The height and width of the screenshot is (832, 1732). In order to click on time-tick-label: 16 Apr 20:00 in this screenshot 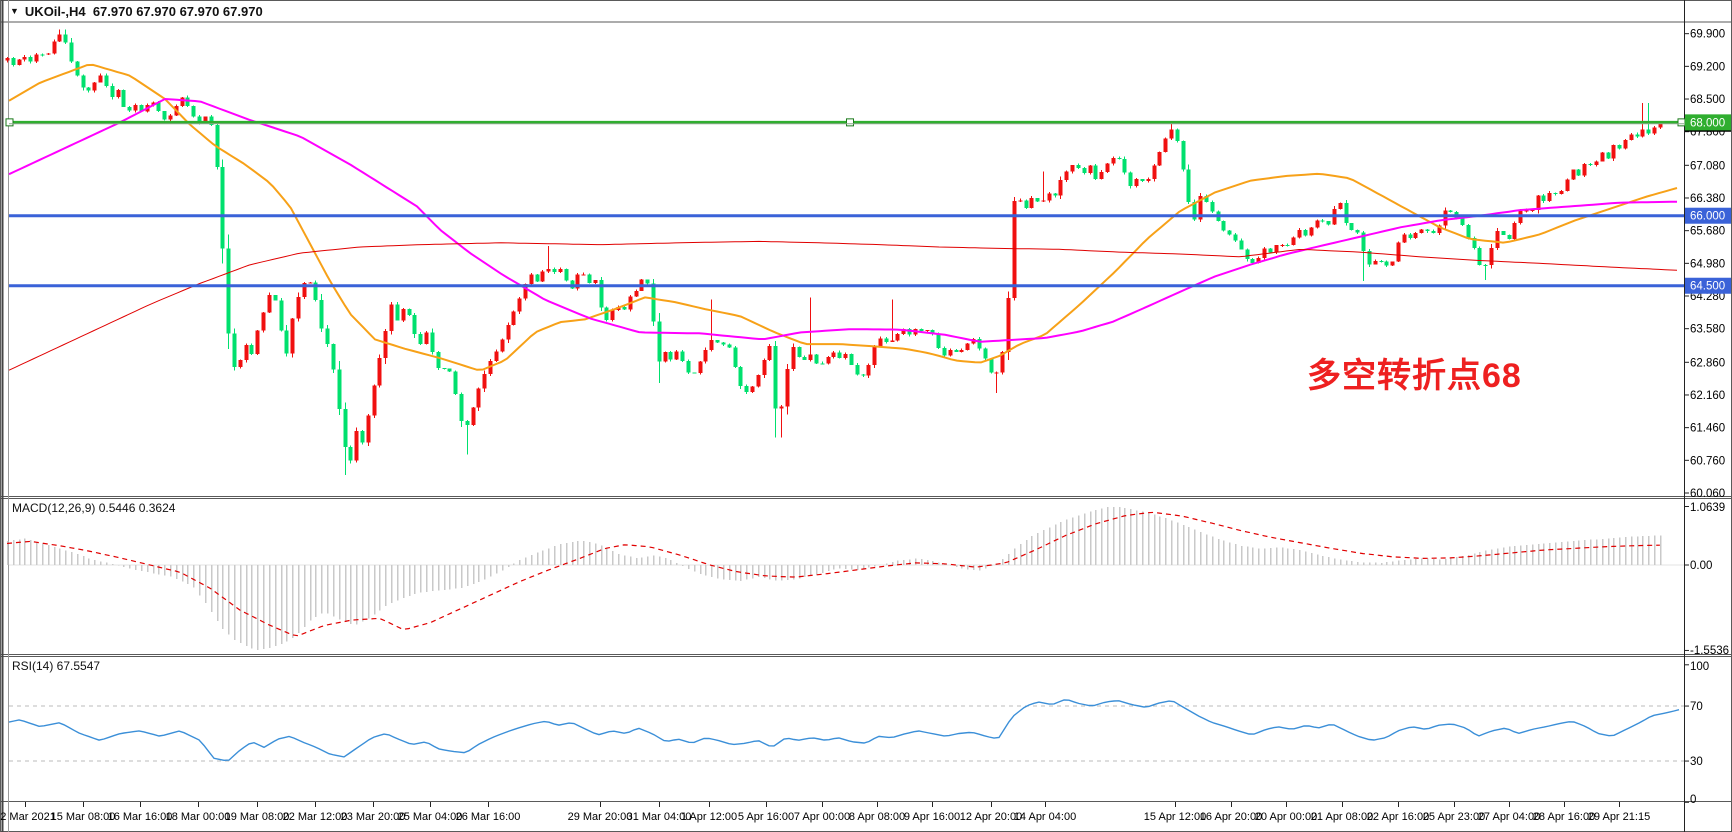, I will do `click(1231, 817)`.